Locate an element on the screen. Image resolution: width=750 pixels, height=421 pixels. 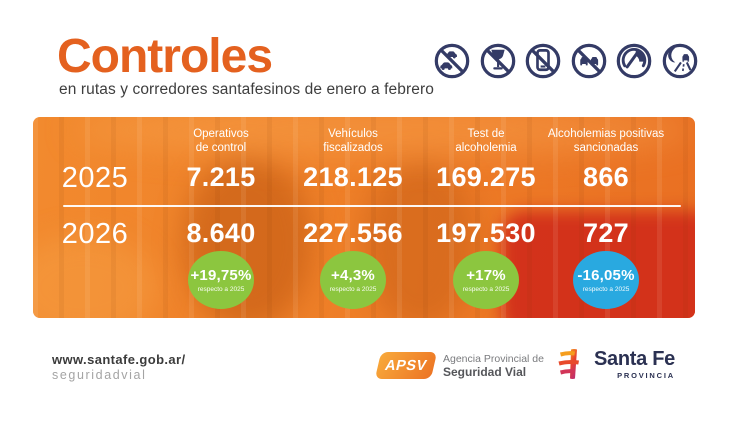
value-cell: 7.215 is located at coordinates (221, 177).